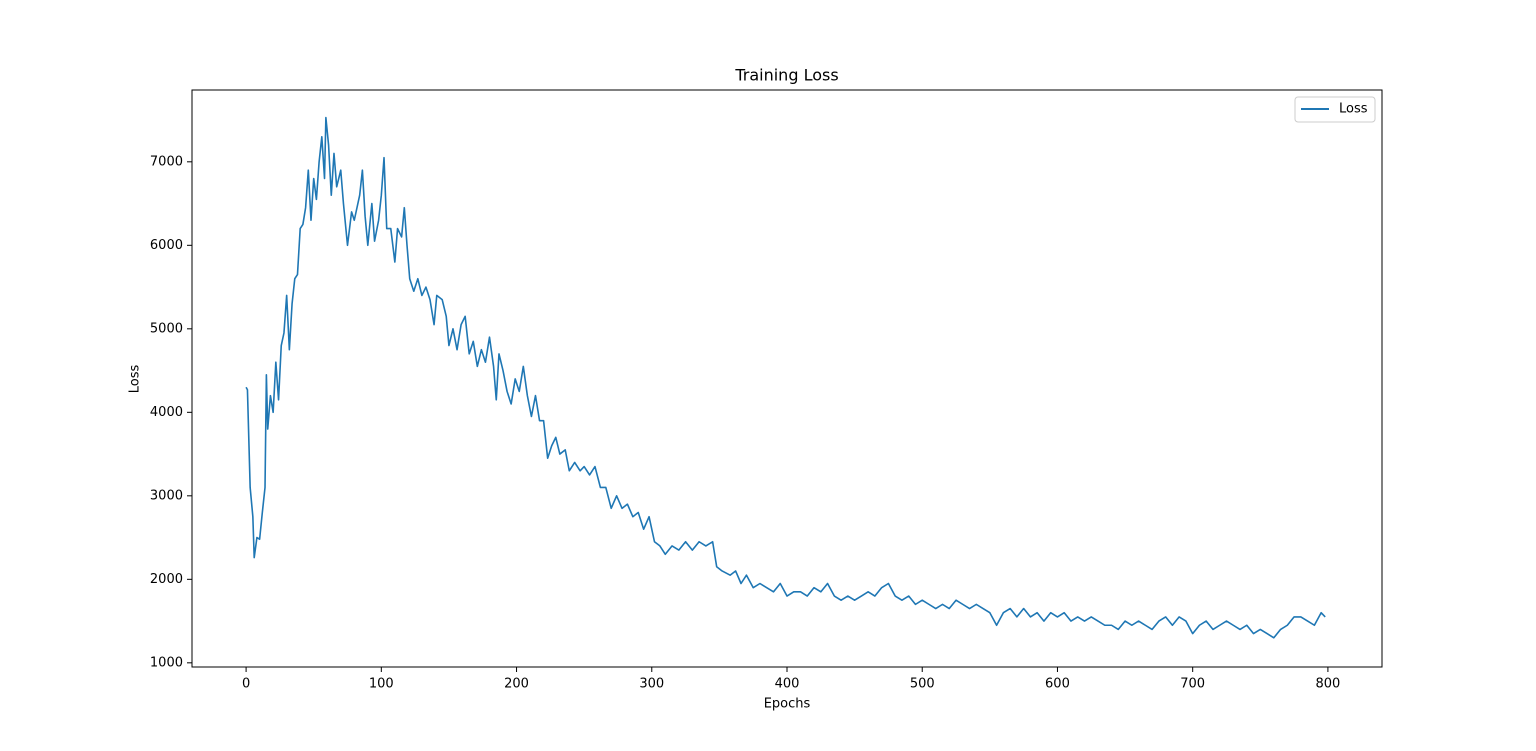  Describe the element at coordinates (246, 684) in the screenshot. I see `x-tick-label: 0` at that location.